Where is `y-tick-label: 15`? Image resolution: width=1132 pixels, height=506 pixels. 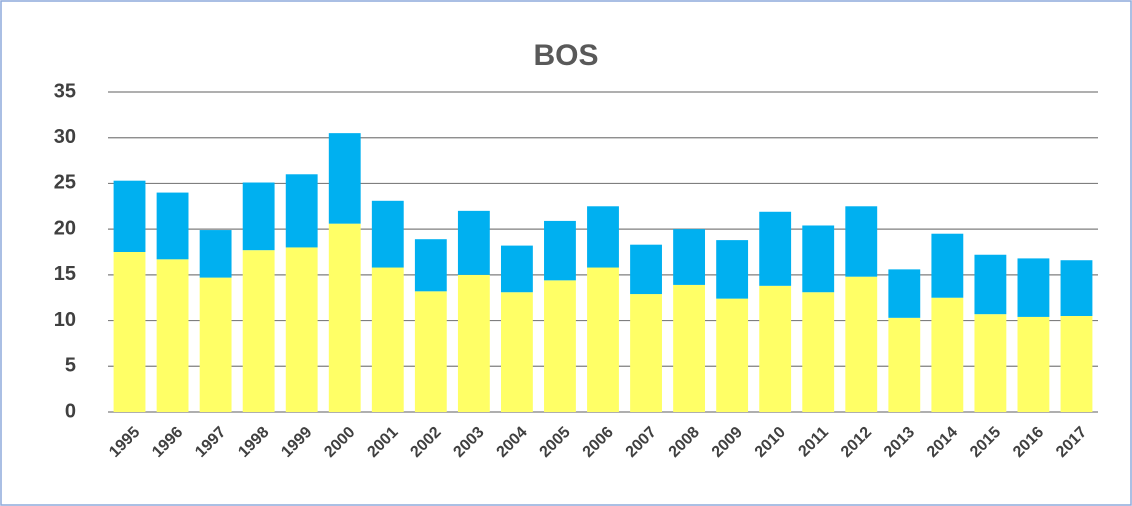 y-tick-label: 15 is located at coordinates (65, 274).